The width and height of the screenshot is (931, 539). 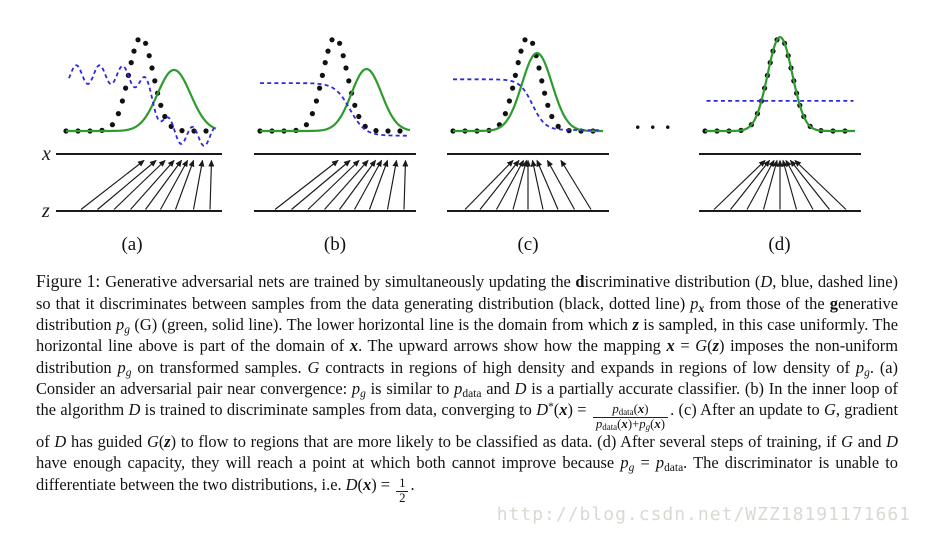 I want to click on caption-text-segment: ), so click(x=663, y=423).